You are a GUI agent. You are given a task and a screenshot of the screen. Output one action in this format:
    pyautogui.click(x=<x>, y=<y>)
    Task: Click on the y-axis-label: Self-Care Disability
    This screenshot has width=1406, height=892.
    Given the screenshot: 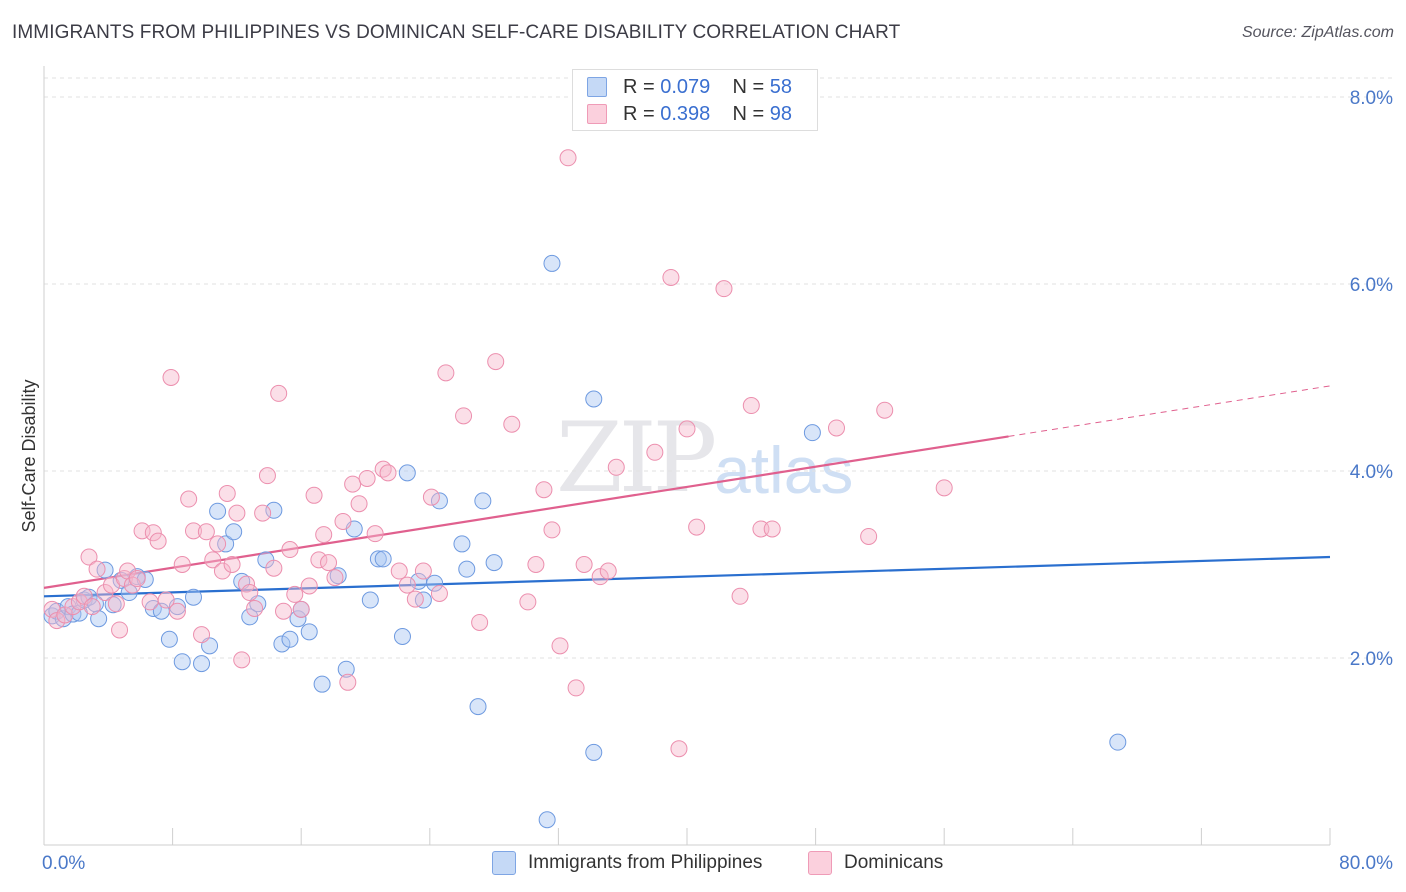 What is the action you would take?
    pyautogui.click(x=29, y=455)
    